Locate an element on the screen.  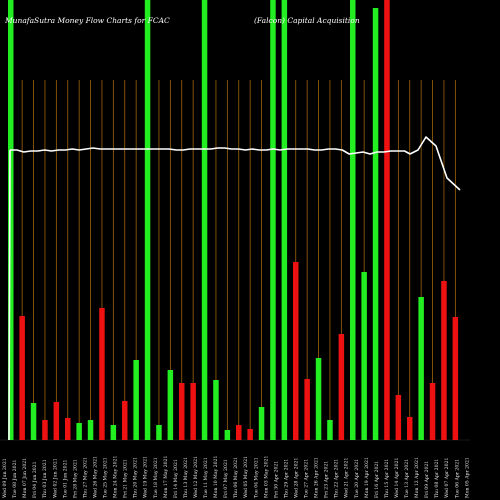
x-tick-label: Tue 18 May 2021 is located at coordinates (156, 477).